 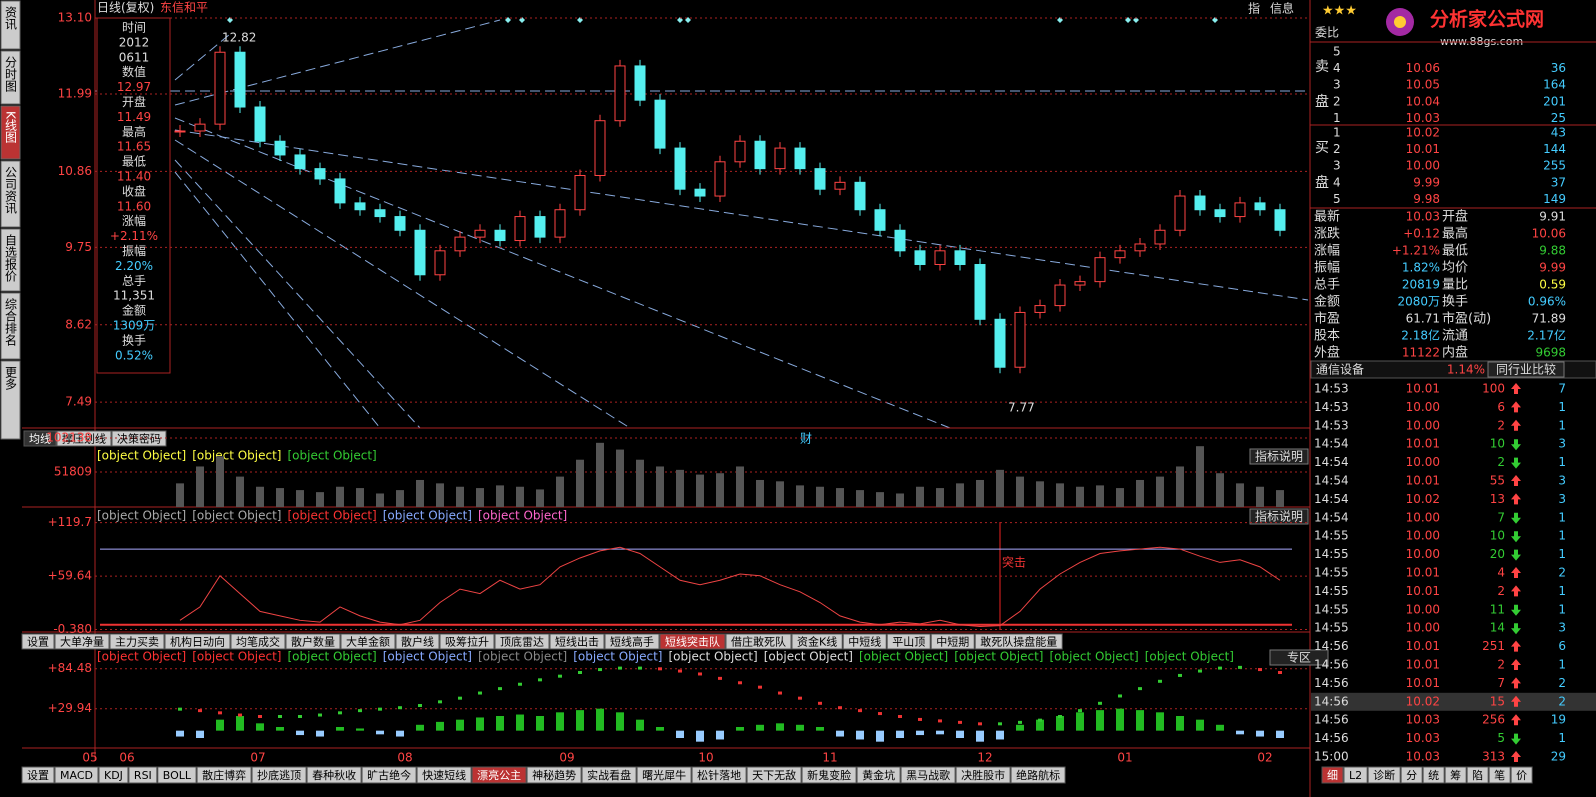 What do you see at coordinates (11, 378) in the screenshot?
I see `sidebar-tab-label: 更多` at bounding box center [11, 378].